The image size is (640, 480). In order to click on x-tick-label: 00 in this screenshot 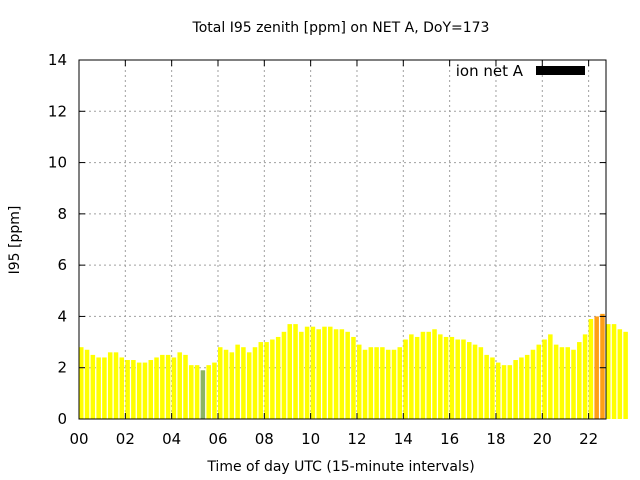, I will do `click(78, 439)`.